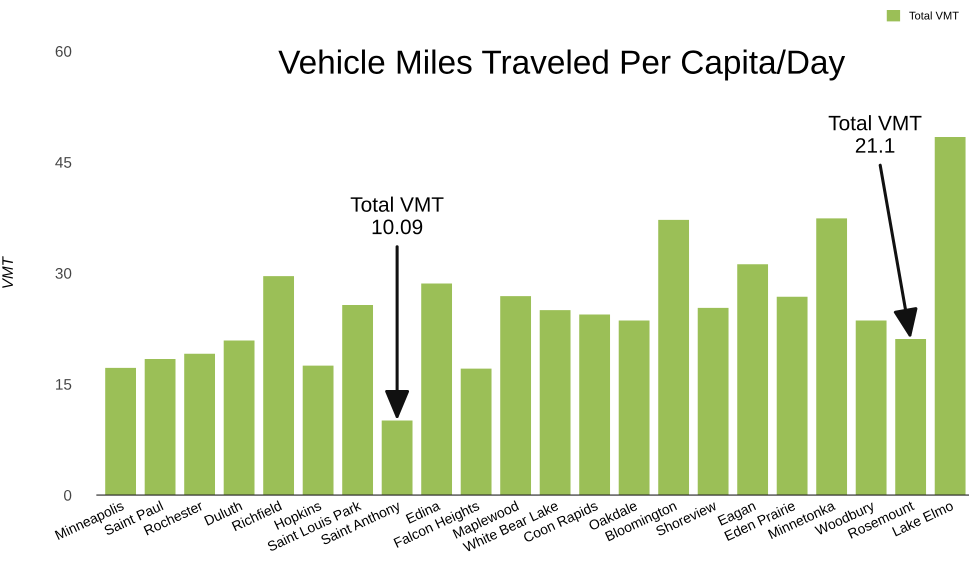 The width and height of the screenshot is (969, 588). What do you see at coordinates (64, 51) in the screenshot?
I see `y-tick-label: 60` at bounding box center [64, 51].